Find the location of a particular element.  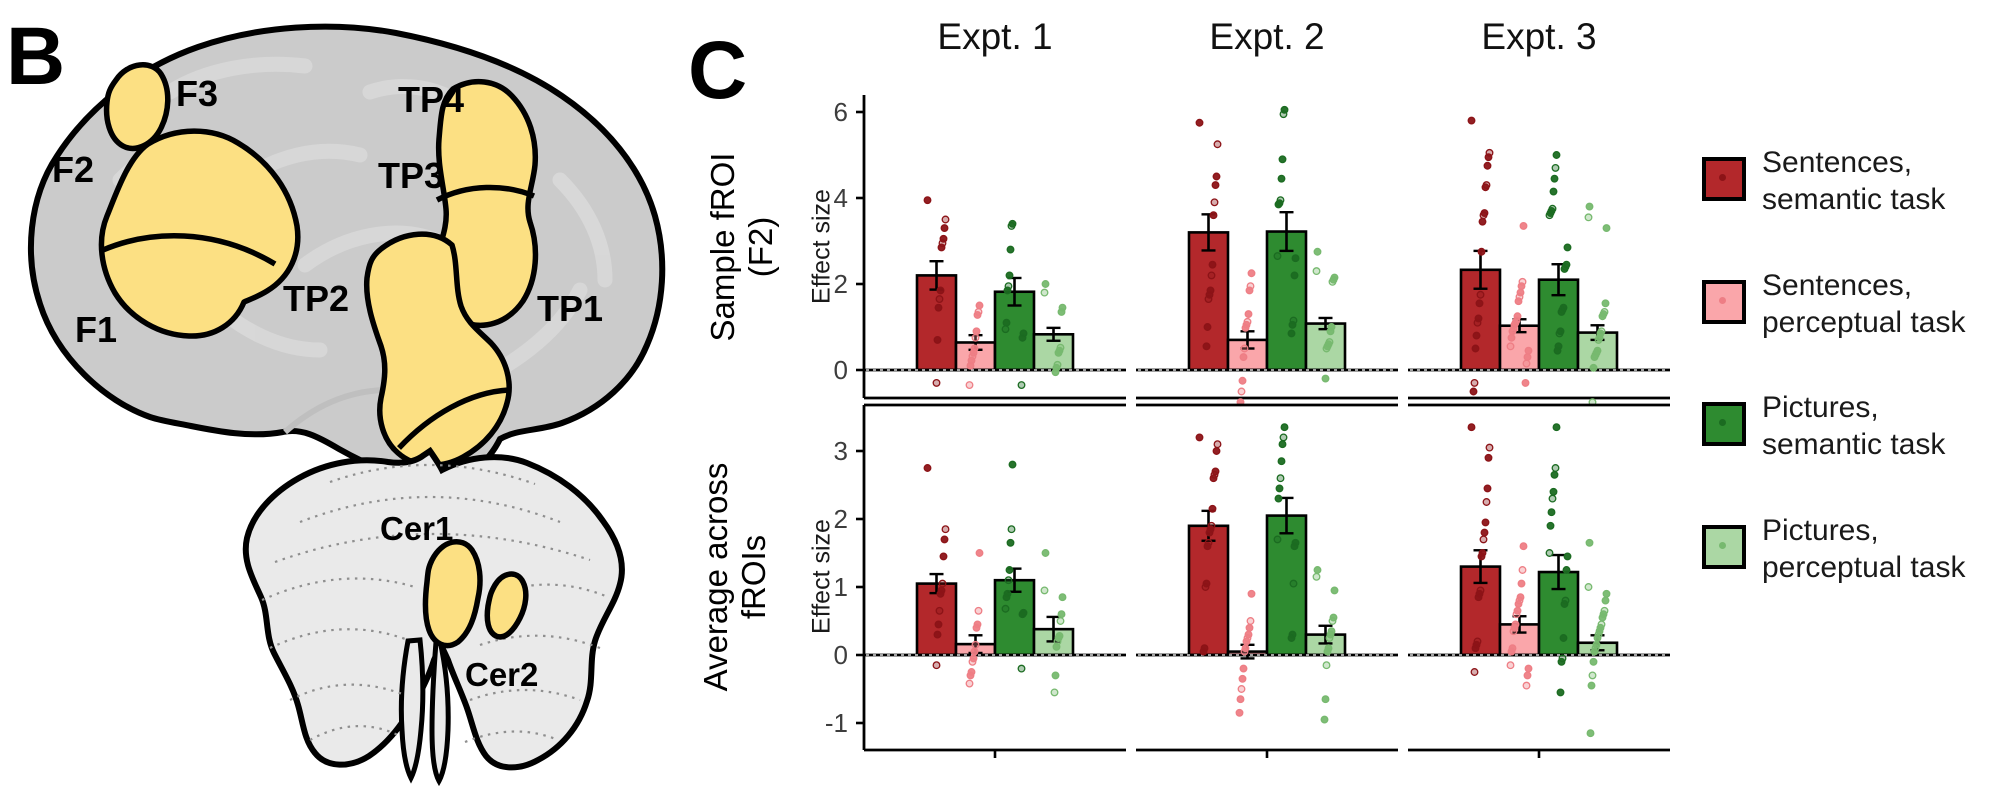

legend-swatch-sentences-semantic is located at coordinates (1724, 179).